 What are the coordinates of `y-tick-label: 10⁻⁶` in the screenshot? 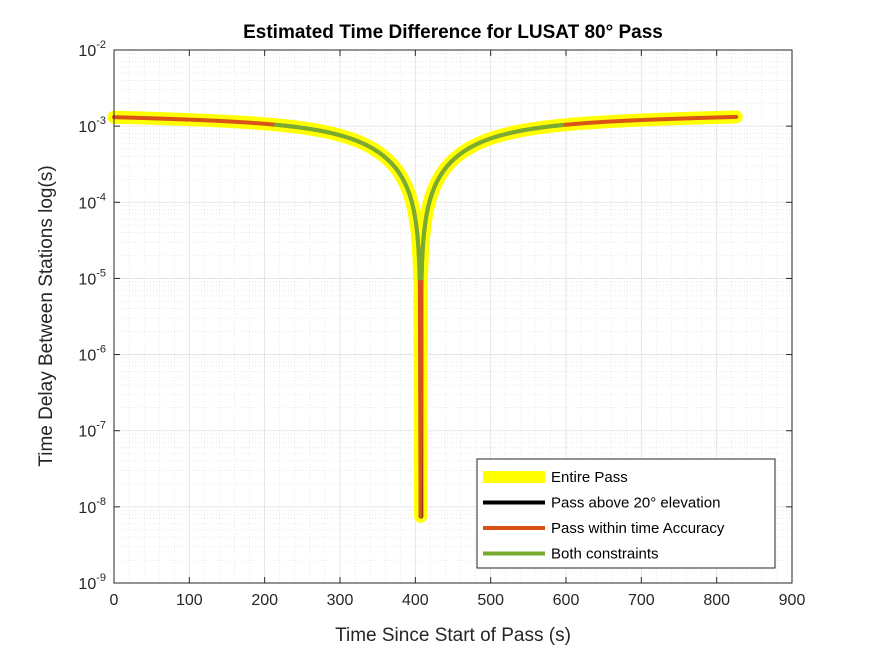 It's located at (92, 354).